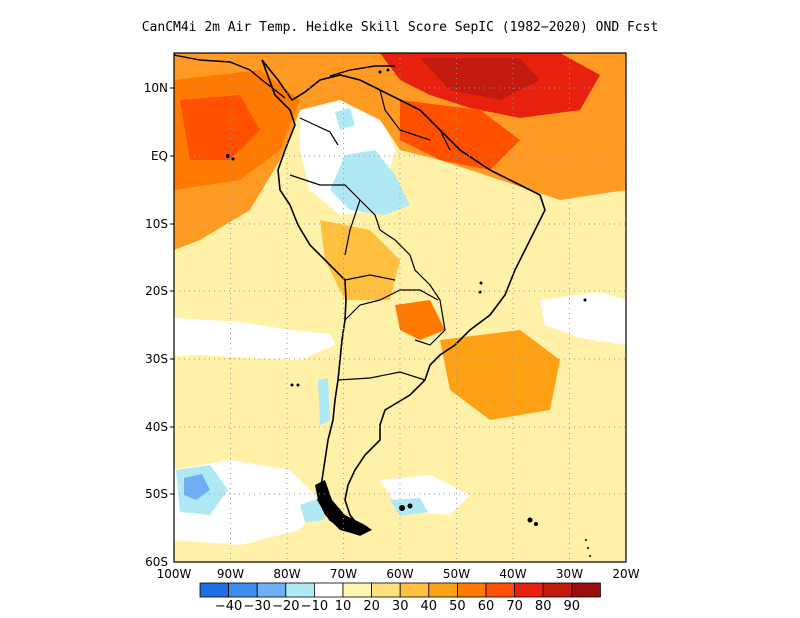 The image size is (800, 618). What do you see at coordinates (284, 76) in the screenshot?
I see `central-america-coastline` at bounding box center [284, 76].